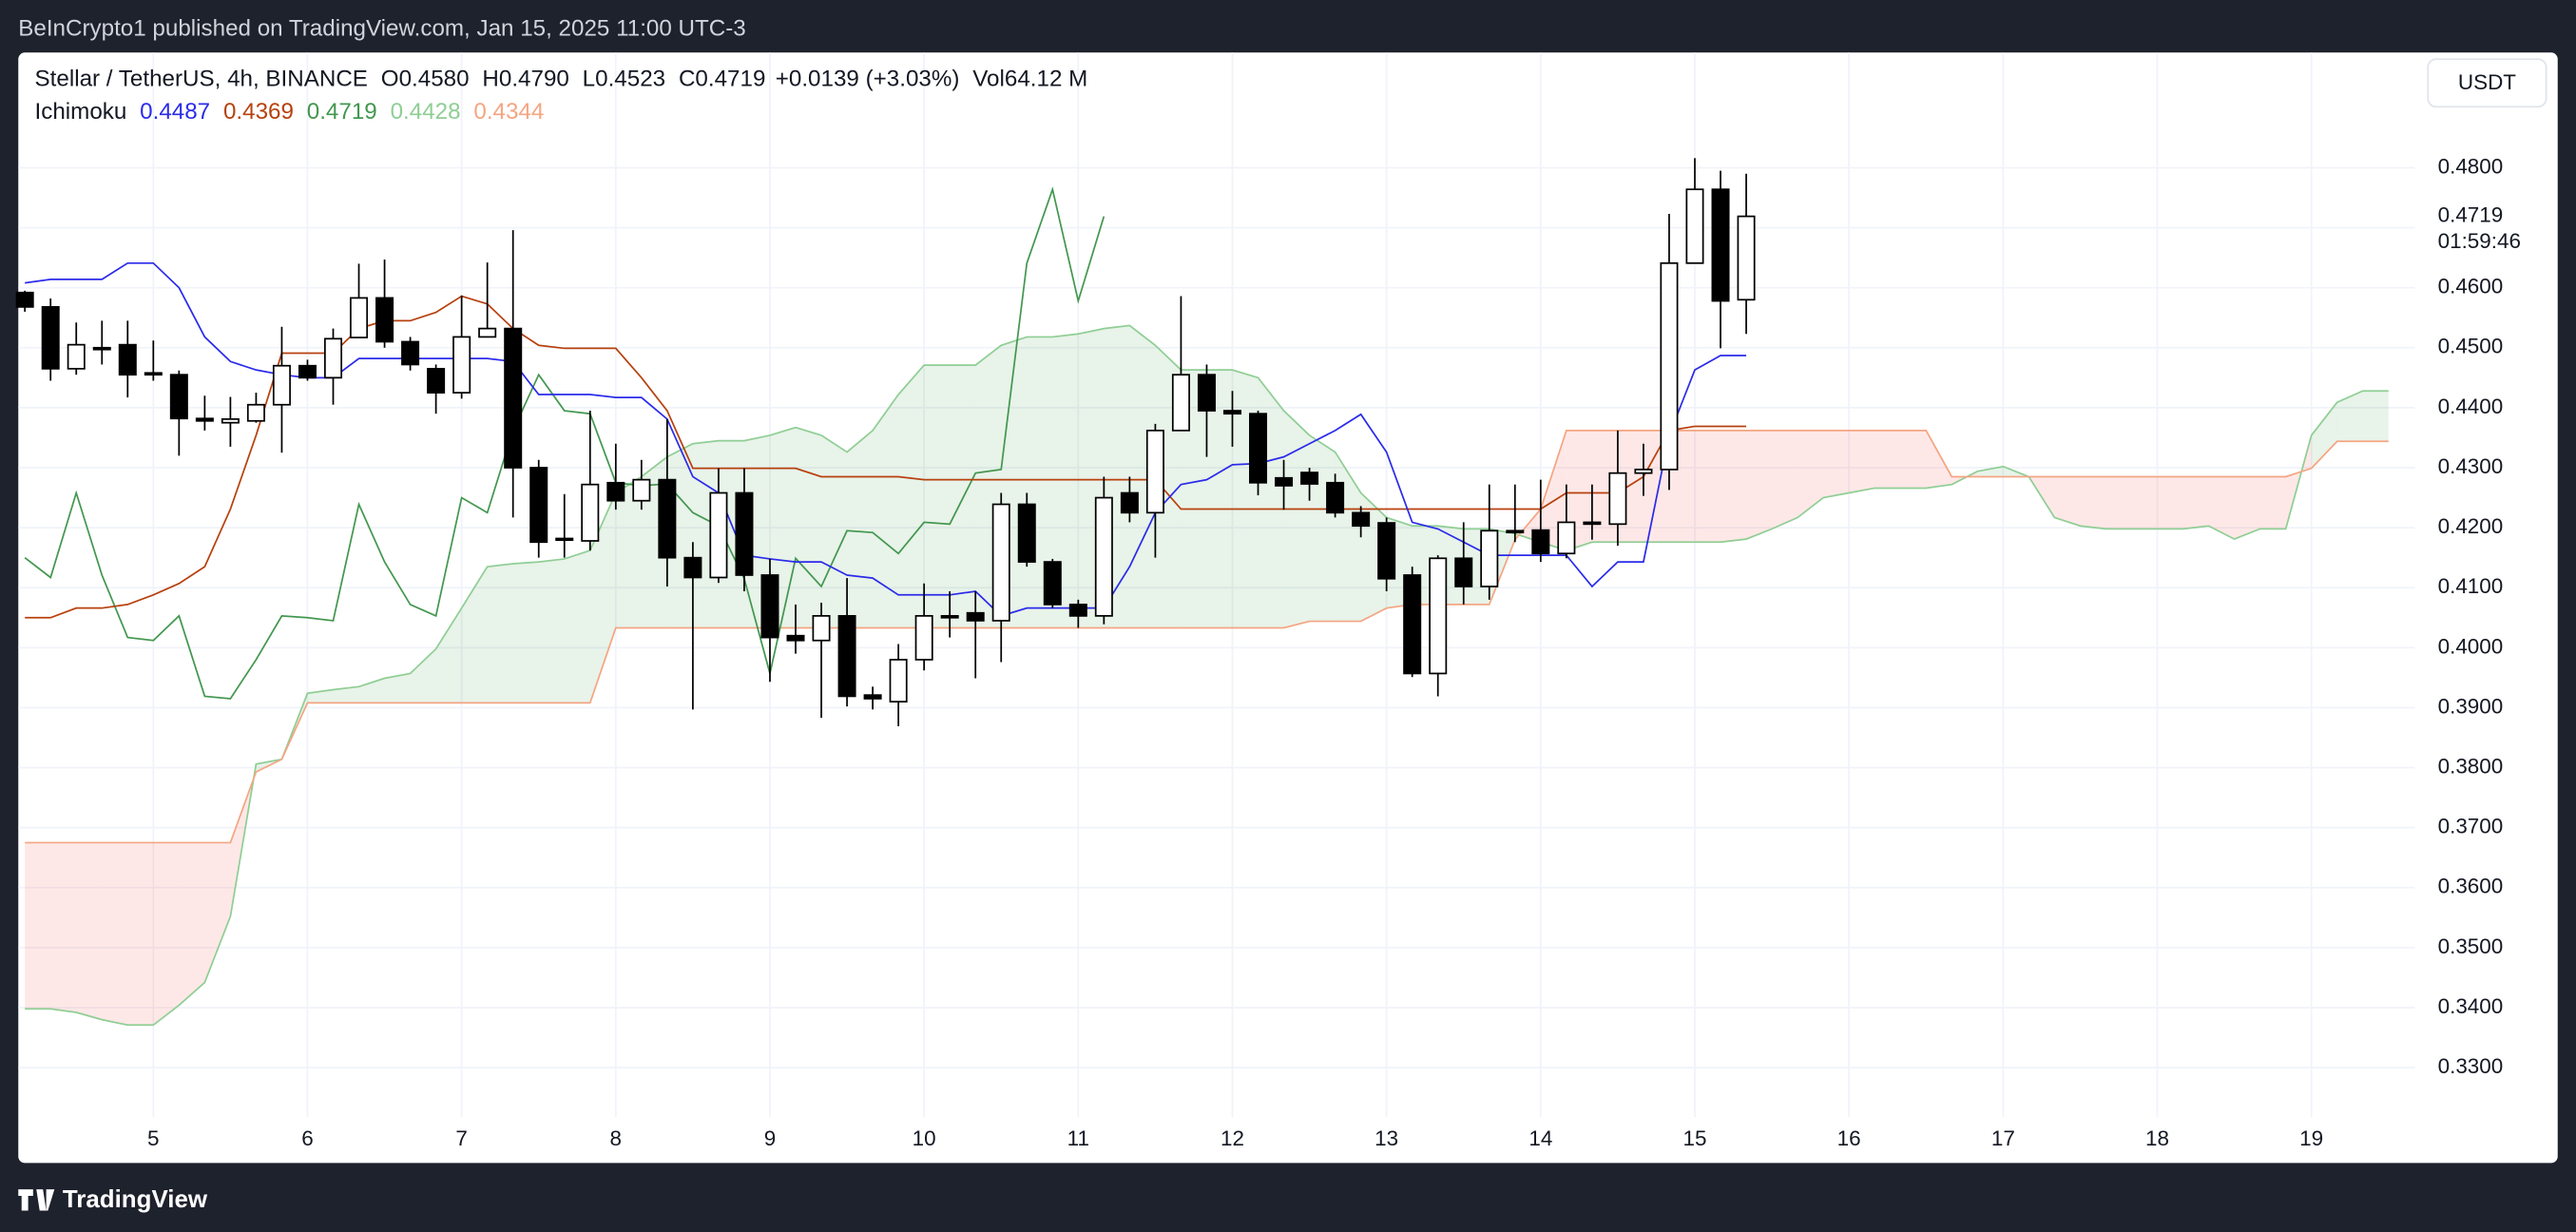  What do you see at coordinates (868, 79) in the screenshot?
I see `change: +0.0139 (+3.03%)` at bounding box center [868, 79].